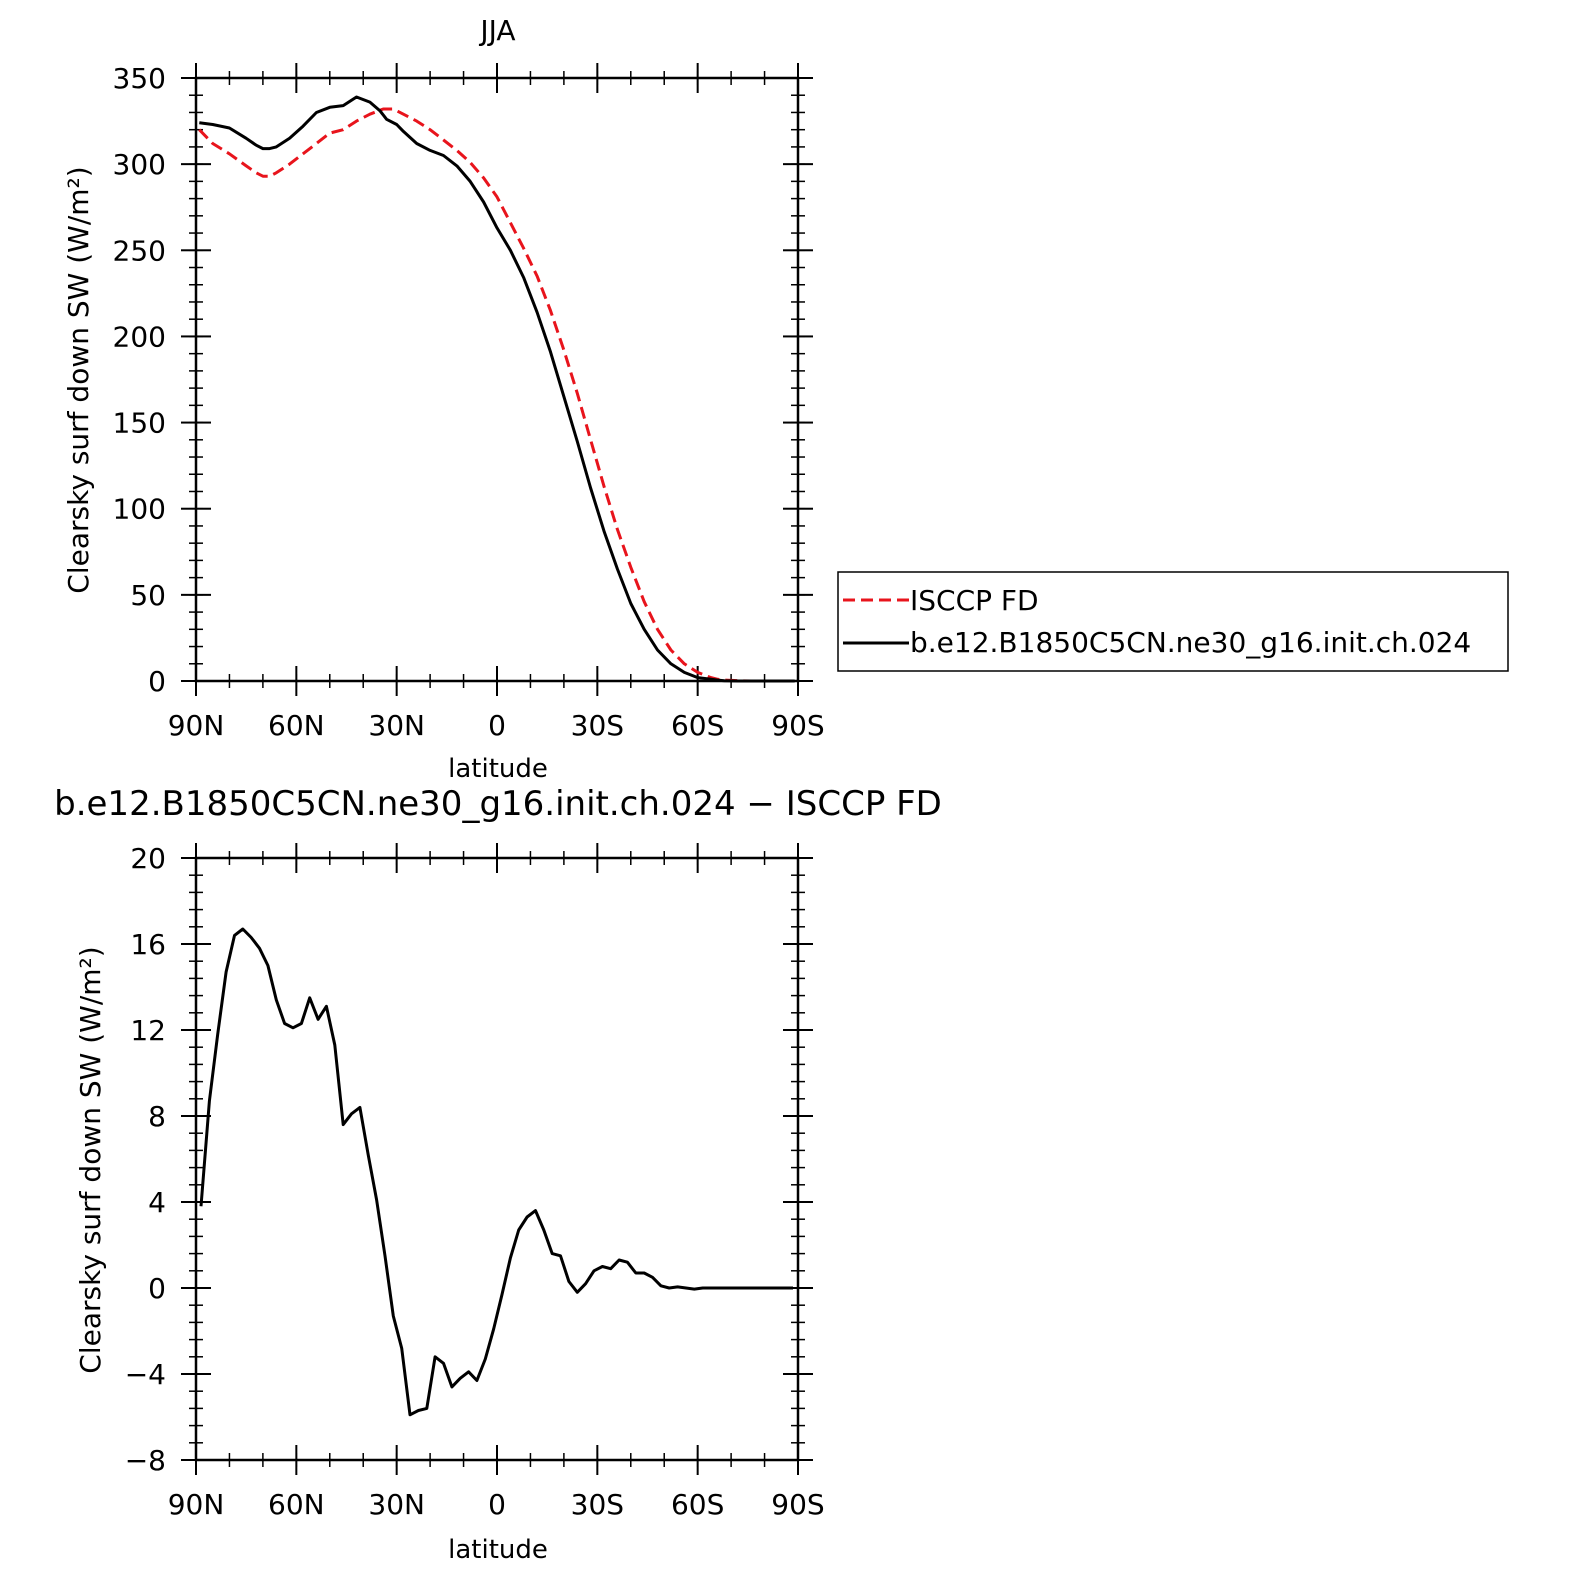  What do you see at coordinates (148, 944) in the screenshot?
I see `bottom-y-tick-label: 16` at bounding box center [148, 944].